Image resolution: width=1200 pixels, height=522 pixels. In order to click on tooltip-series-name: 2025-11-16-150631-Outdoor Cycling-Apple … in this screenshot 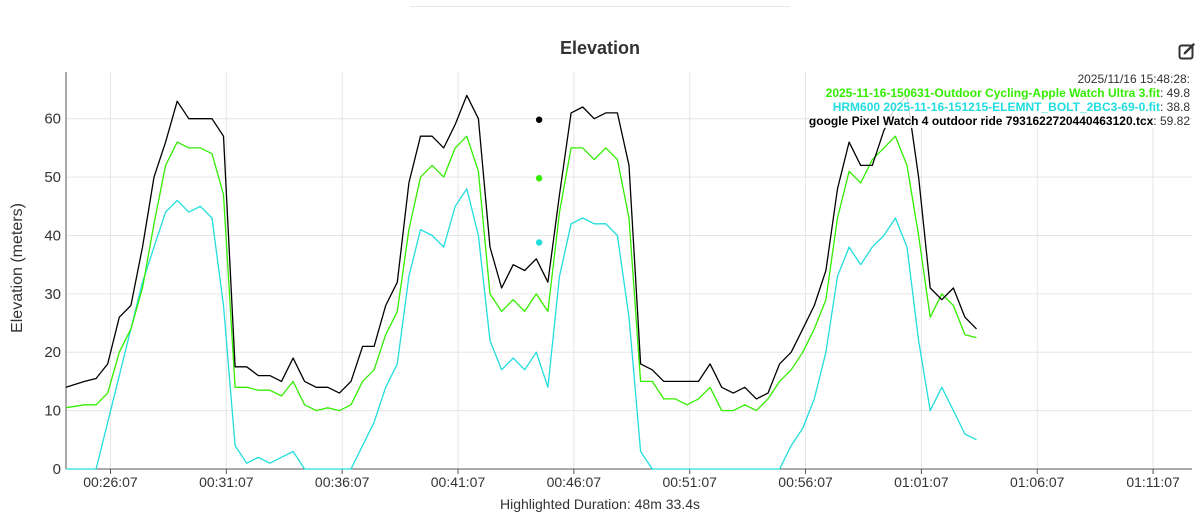, I will do `click(992, 93)`.